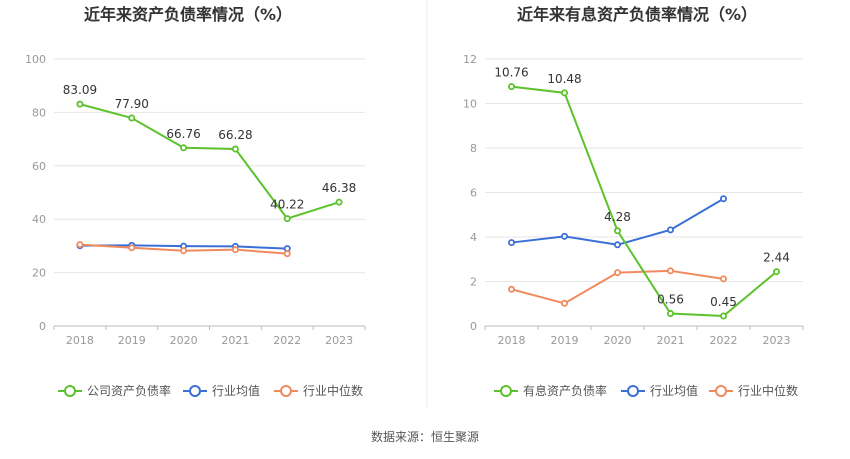 The width and height of the screenshot is (850, 459). I want to click on y-tick-label: 12, so click(470, 59).